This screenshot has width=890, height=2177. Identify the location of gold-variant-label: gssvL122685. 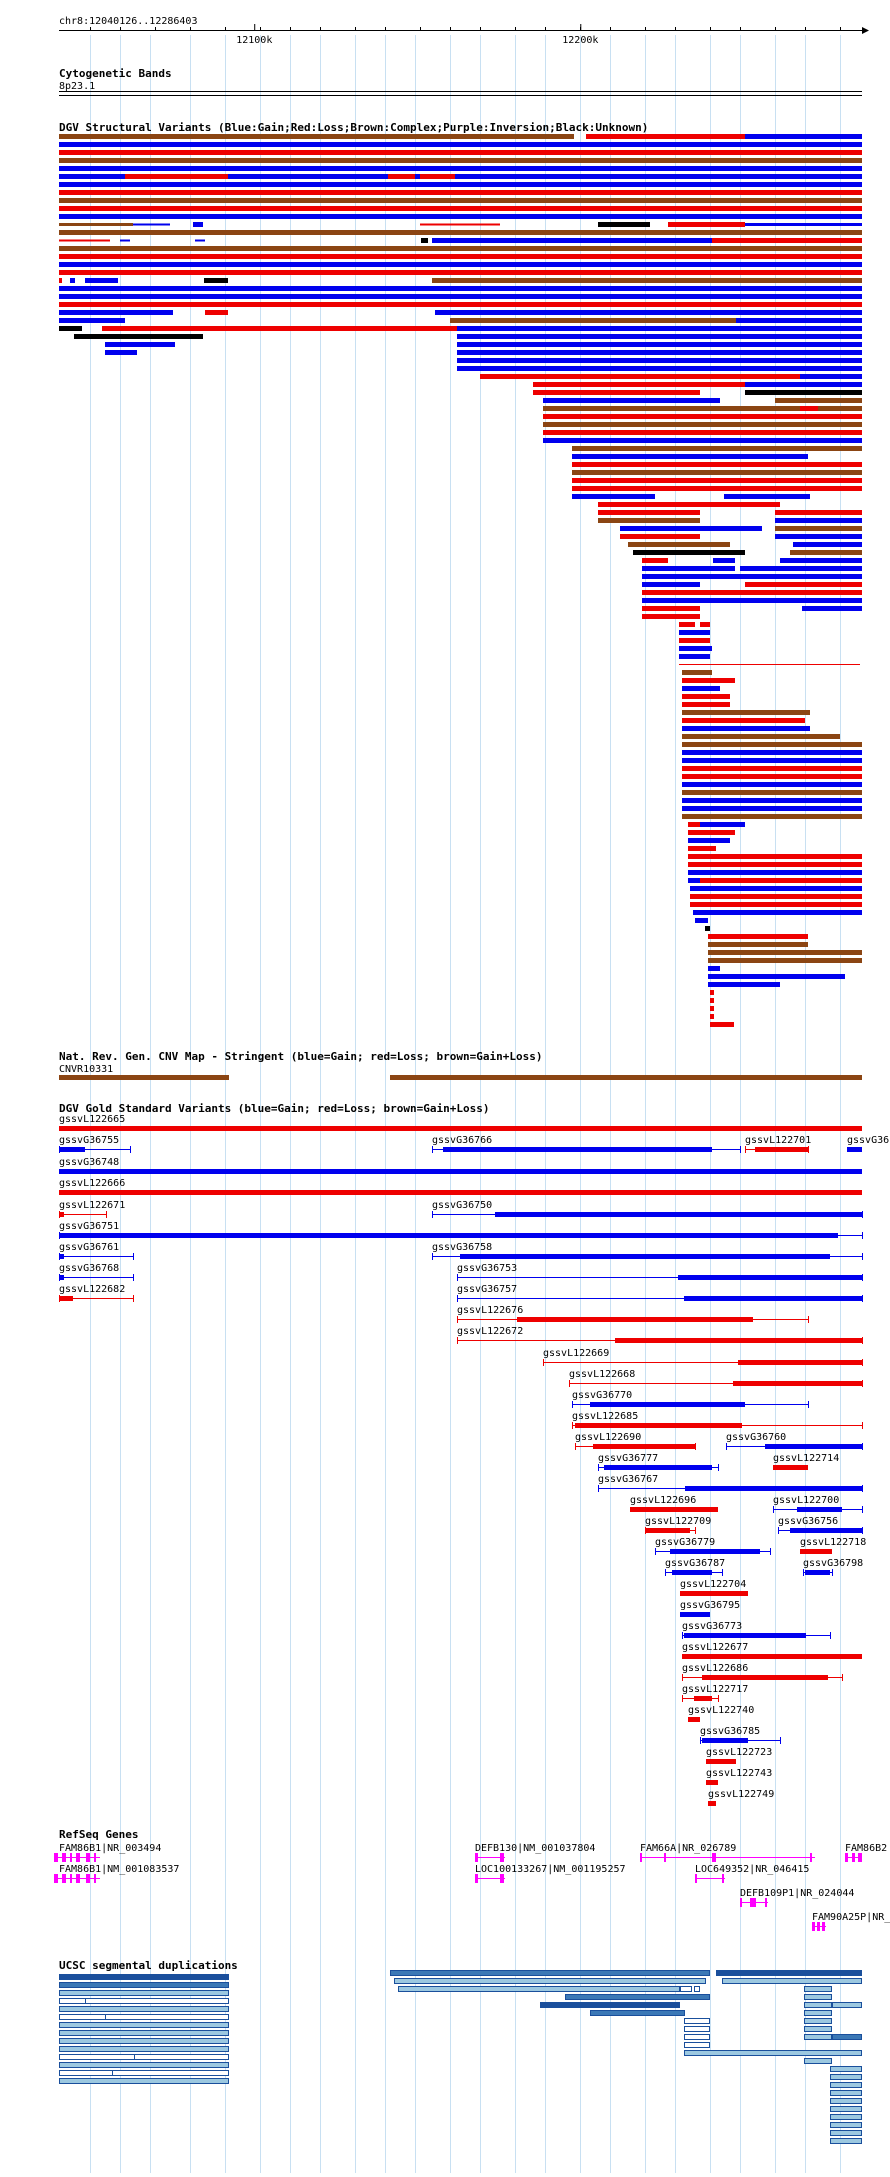
(605, 1416).